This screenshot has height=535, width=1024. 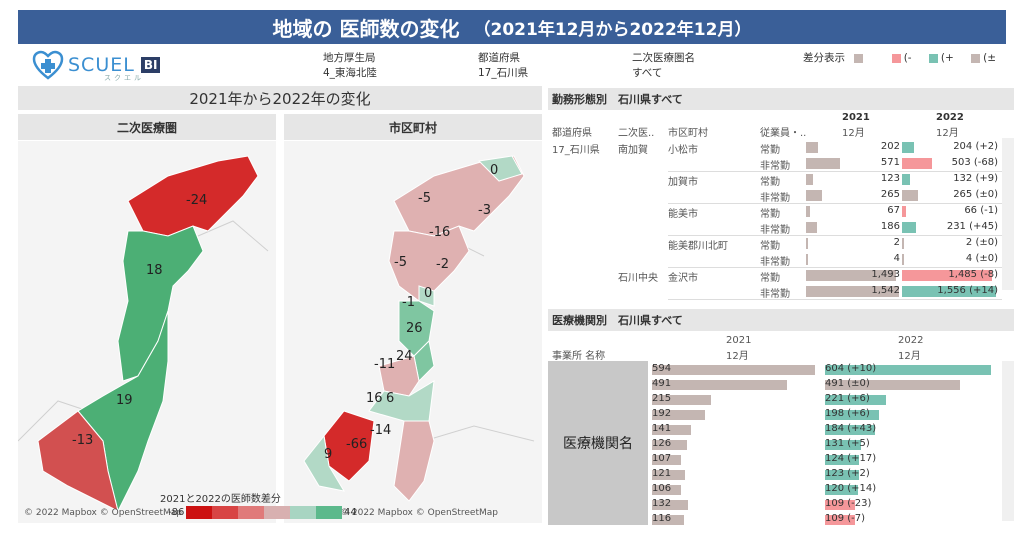 I want to click on map2-label: -16, so click(x=440, y=232).